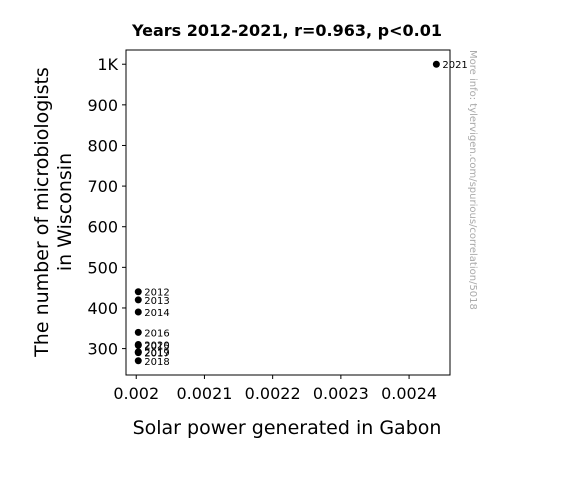 This screenshot has width=575, height=500. Describe the element at coordinates (102, 105) in the screenshot. I see `y-tick-label: 900` at that location.